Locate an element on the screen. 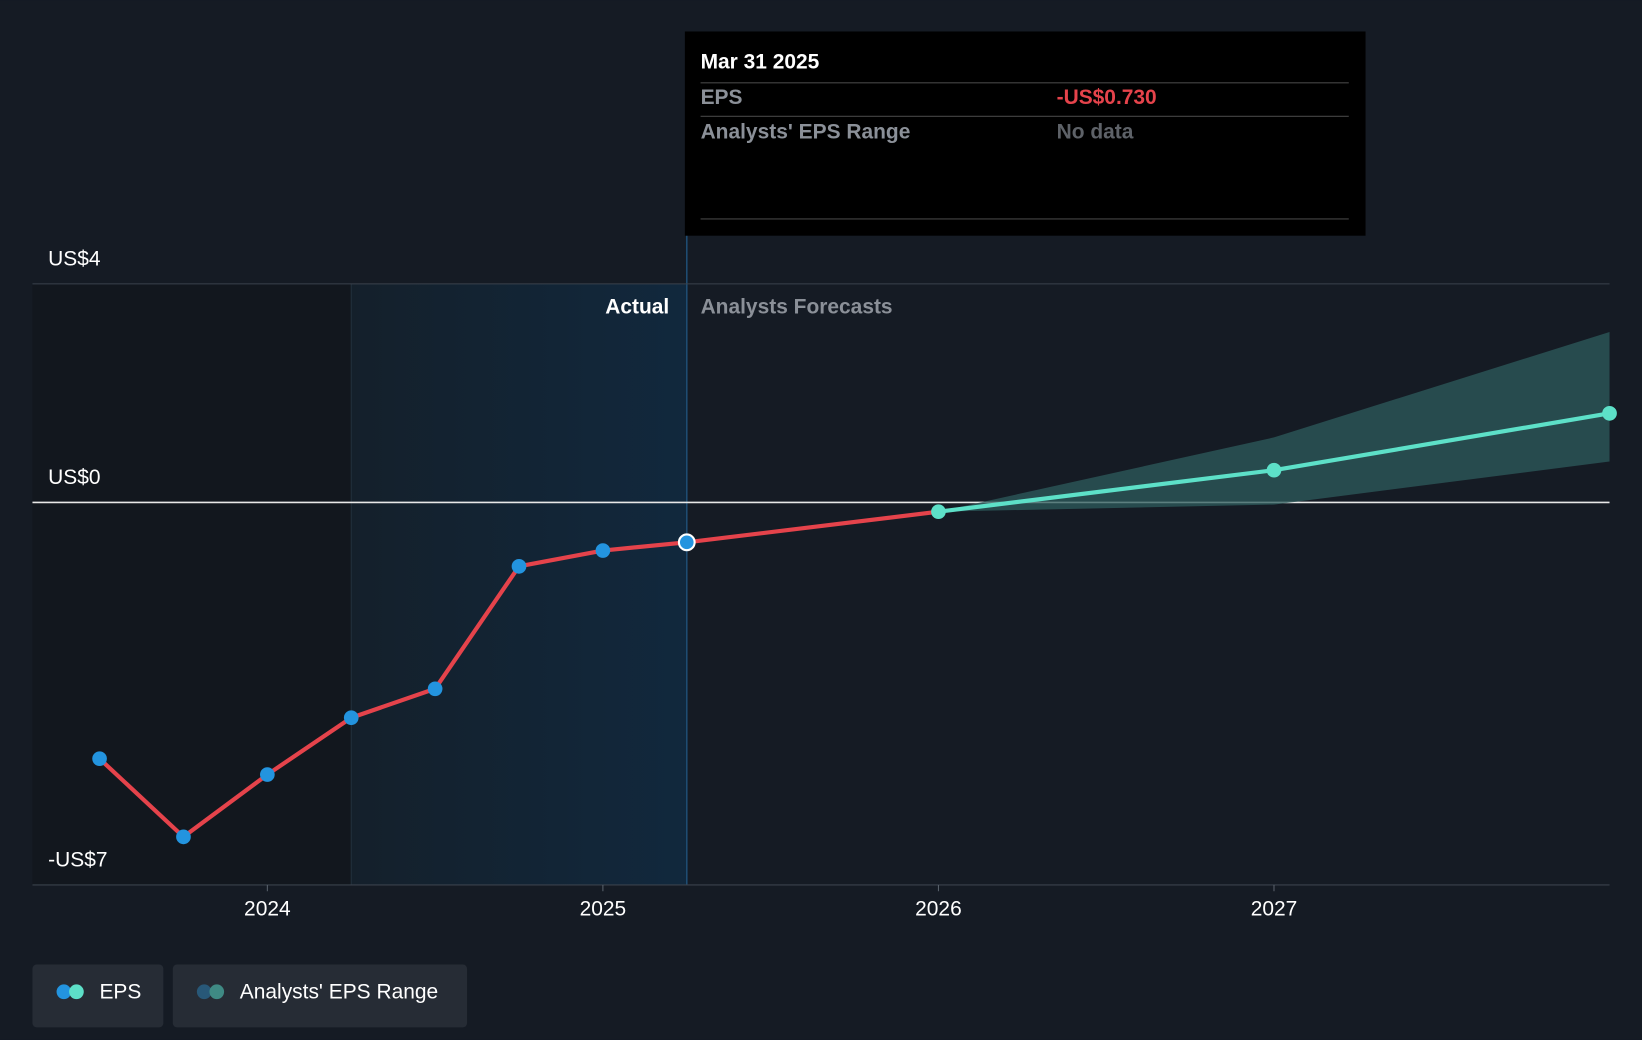 This screenshot has height=1040, width=1642. y-tick-label: US$0 is located at coordinates (74, 477).